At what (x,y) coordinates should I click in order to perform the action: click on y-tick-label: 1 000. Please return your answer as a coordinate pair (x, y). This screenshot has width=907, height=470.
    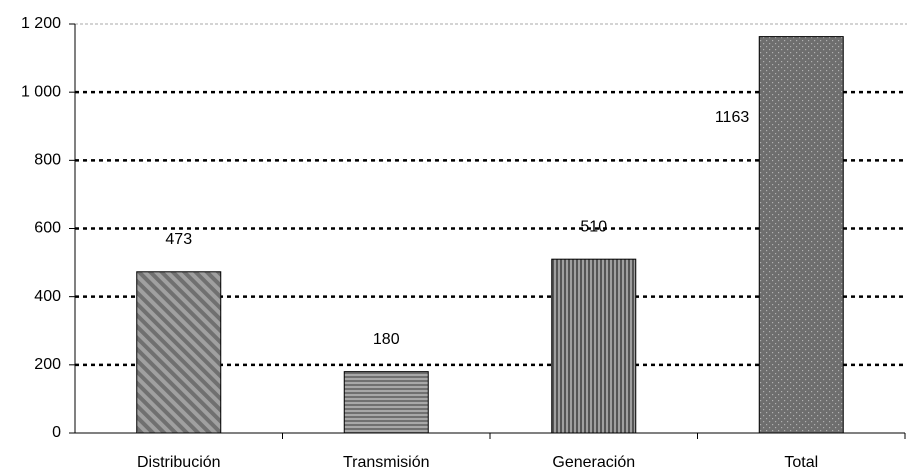
    Looking at the image, I should click on (41, 91).